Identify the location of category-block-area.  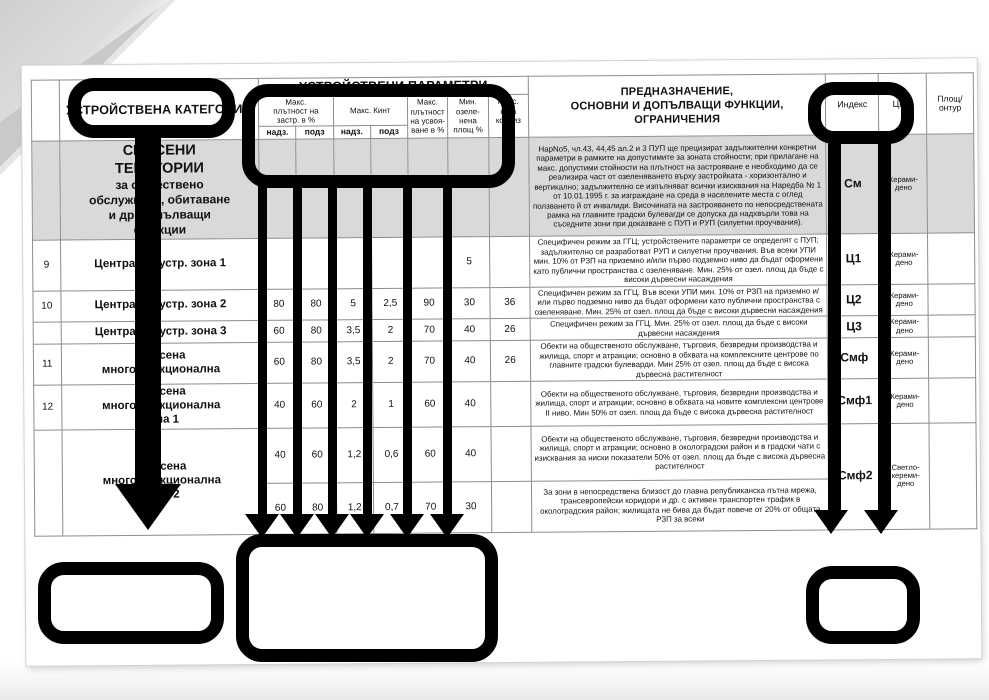
(950, 183).